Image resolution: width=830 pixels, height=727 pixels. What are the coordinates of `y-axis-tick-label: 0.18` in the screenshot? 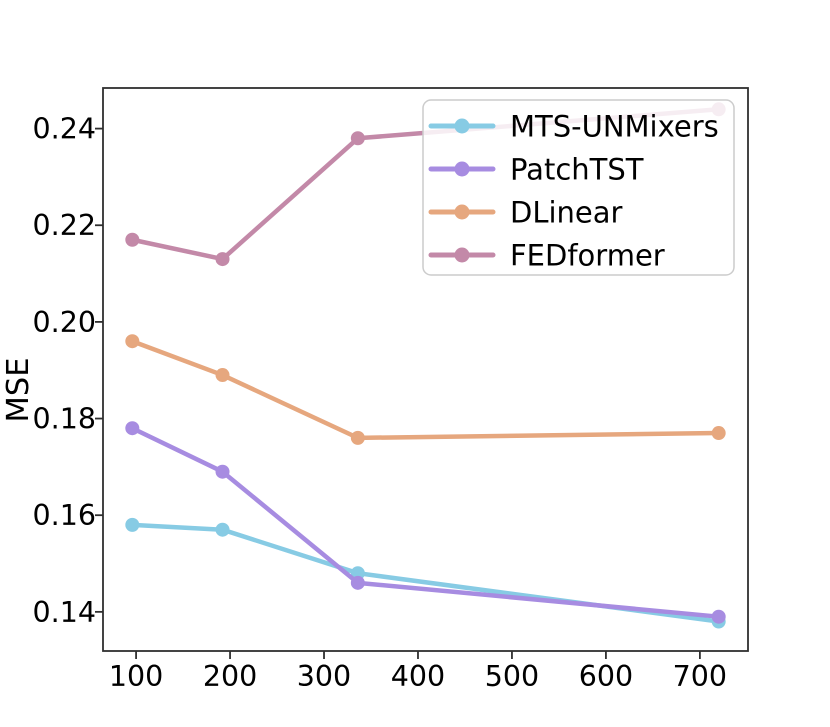 It's located at (64, 419).